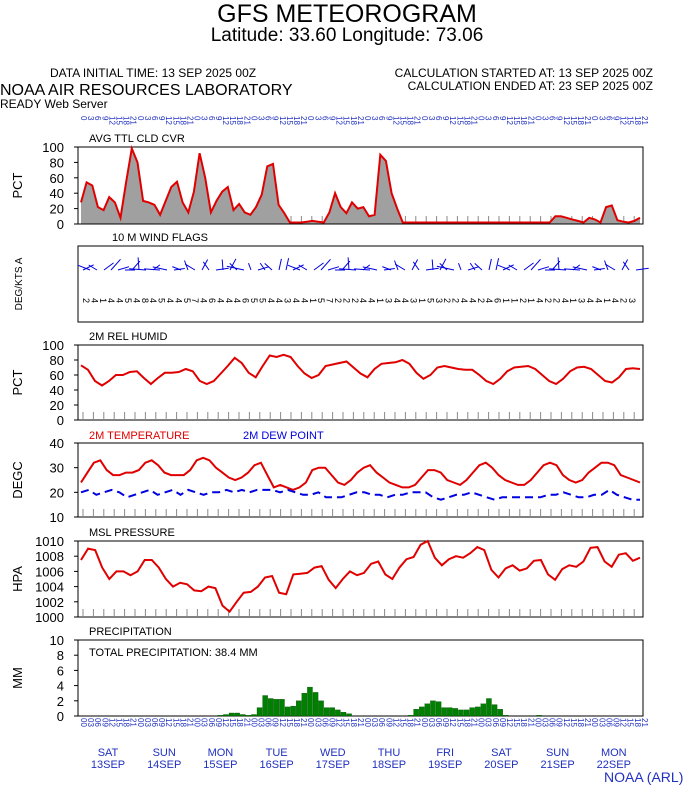 This screenshot has width=694, height=788. Describe the element at coordinates (330, 300) in the screenshot. I see `wind-speed-label: 7` at that location.